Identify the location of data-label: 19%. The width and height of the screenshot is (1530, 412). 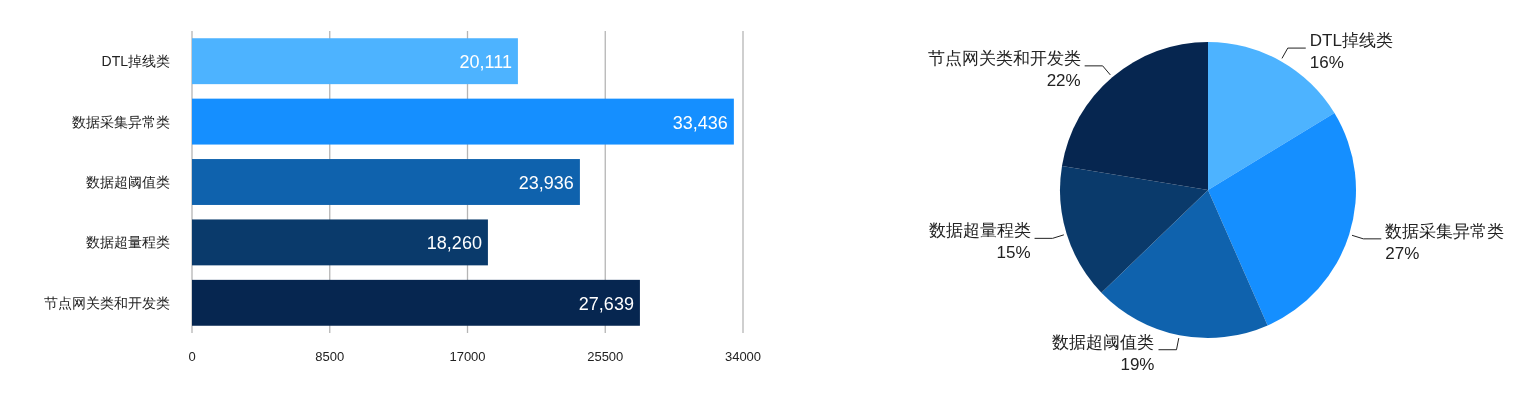
(1137, 364).